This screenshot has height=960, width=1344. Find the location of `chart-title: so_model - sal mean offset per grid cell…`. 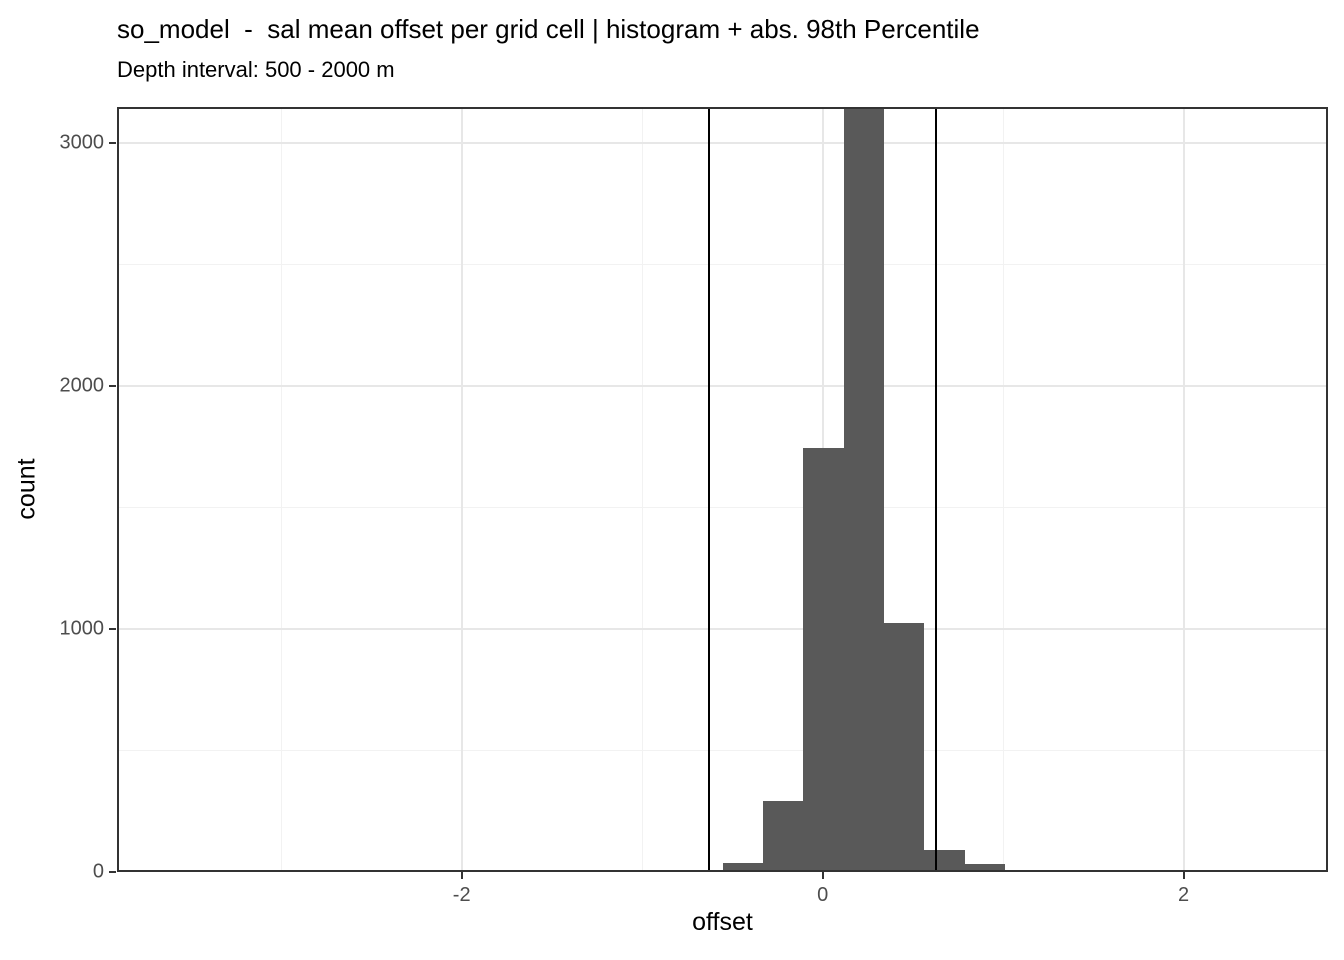

chart-title: so_model - sal mean offset per grid cell… is located at coordinates (548, 29).